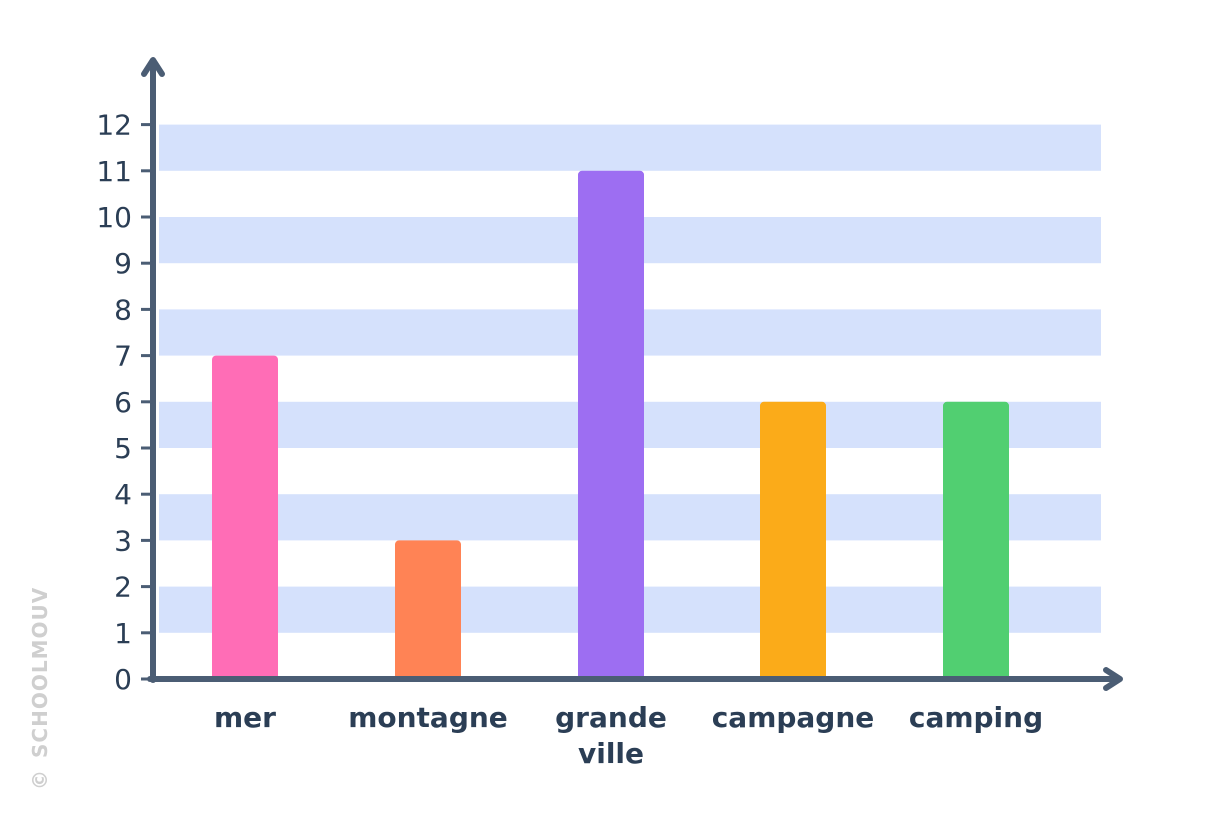 This screenshot has width=1218, height=820. I want to click on y-tick-label: 7, so click(123, 356).